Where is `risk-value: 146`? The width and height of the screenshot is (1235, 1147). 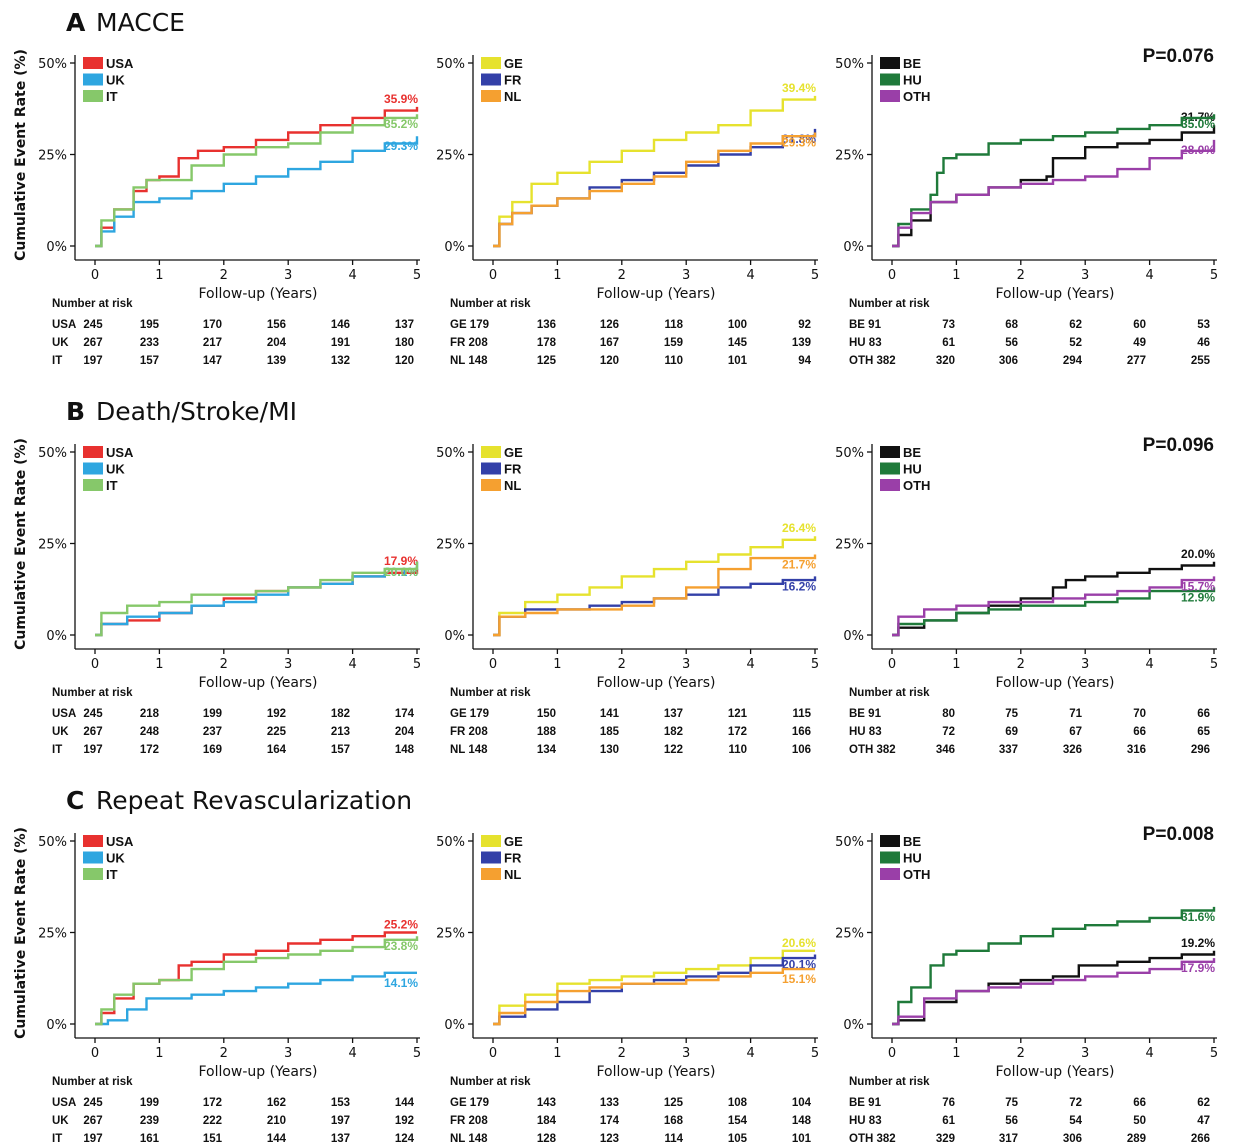
risk-value: 146 is located at coordinates (340, 325).